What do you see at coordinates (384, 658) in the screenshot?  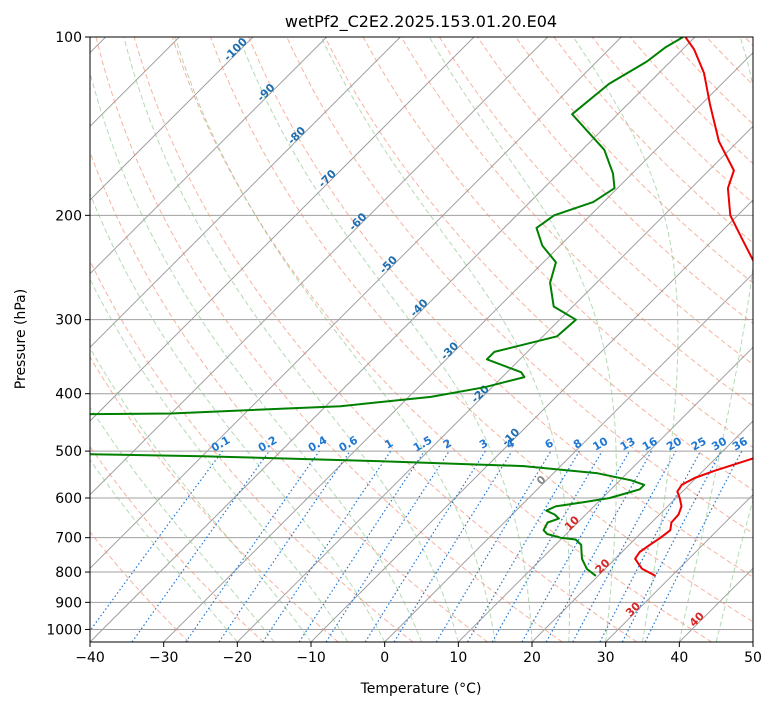 I see `x-tick-label: 0` at bounding box center [384, 658].